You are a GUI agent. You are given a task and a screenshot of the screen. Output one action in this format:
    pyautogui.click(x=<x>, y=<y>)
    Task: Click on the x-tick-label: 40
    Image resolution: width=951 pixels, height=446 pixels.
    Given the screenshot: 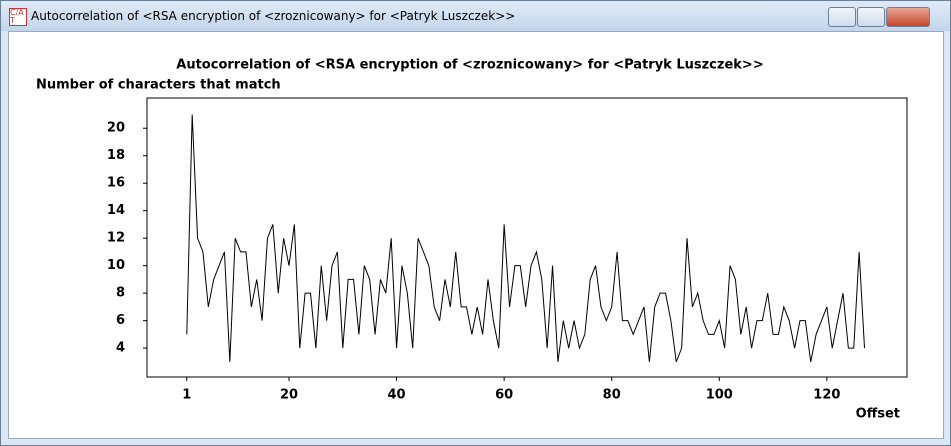 What is the action you would take?
    pyautogui.click(x=397, y=395)
    